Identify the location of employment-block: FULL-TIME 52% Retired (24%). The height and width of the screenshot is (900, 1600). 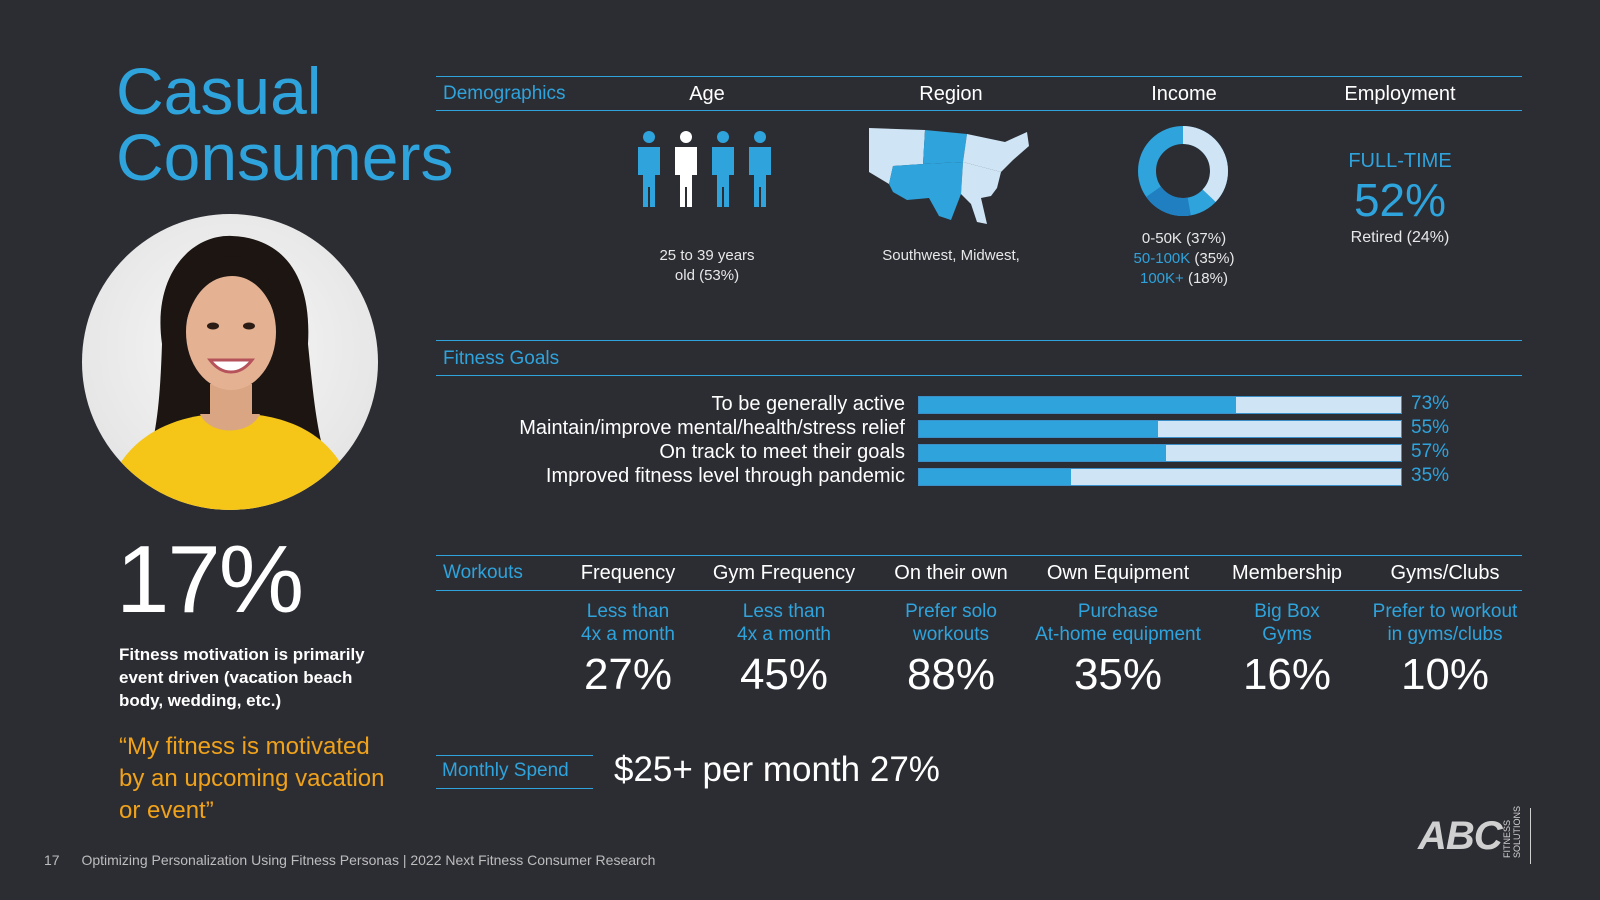
(1400, 198).